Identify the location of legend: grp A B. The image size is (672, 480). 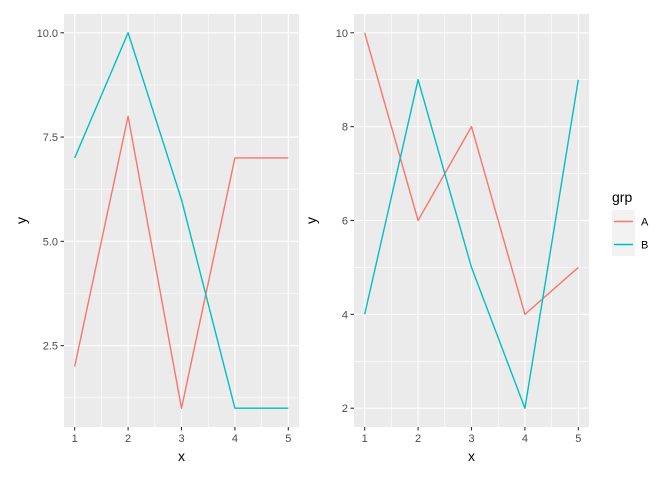
(630, 222).